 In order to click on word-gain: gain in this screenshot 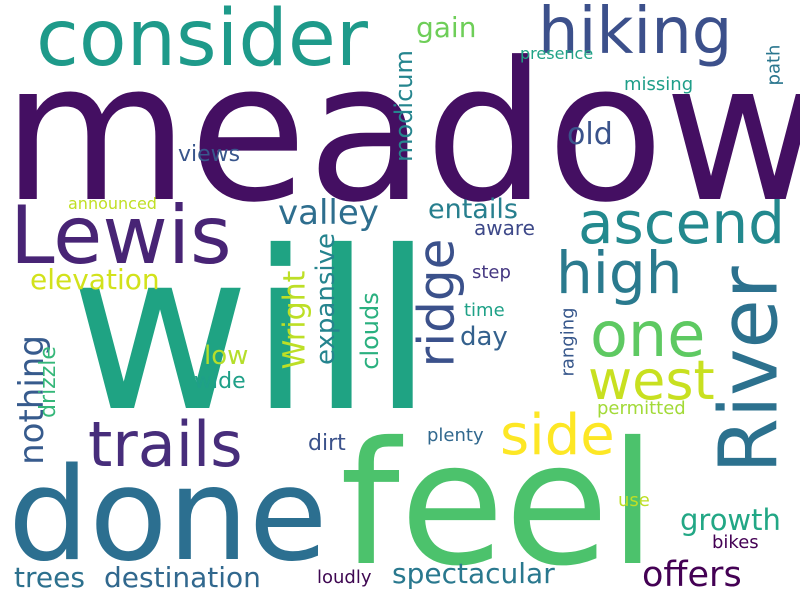, I will do `click(446, 27)`.